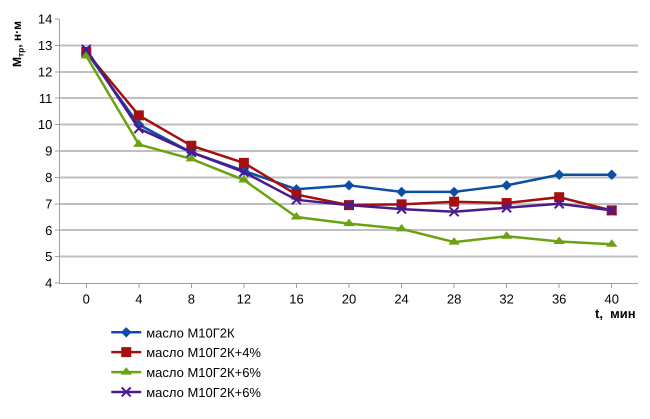 The image size is (650, 419). I want to click on y-tick-label: 11, so click(45, 98).